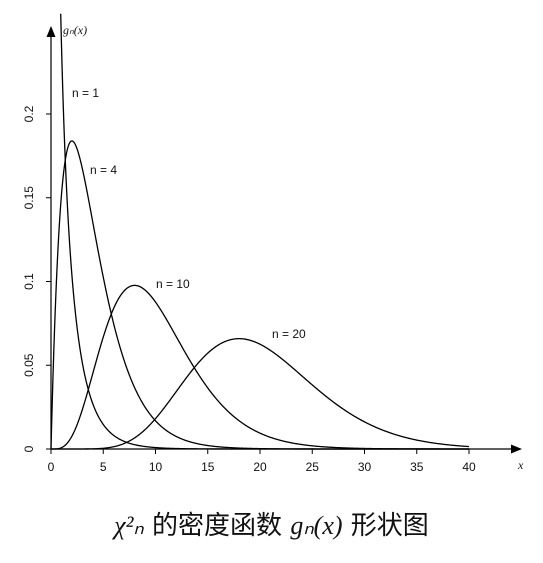  I want to click on curve-label-n-20: n = 20, so click(289, 334).